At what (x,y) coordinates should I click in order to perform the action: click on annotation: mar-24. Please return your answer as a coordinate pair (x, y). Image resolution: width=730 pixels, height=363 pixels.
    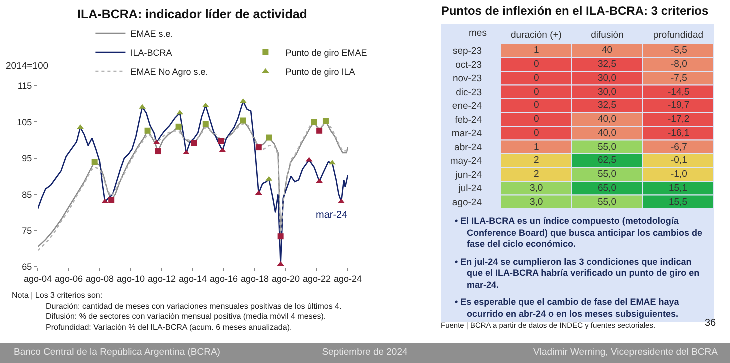
    Looking at the image, I should click on (332, 215).